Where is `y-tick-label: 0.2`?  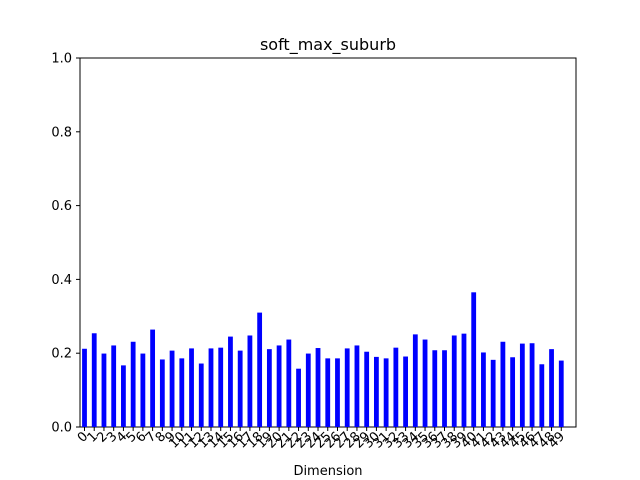 y-tick-label: 0.2 is located at coordinates (61, 354).